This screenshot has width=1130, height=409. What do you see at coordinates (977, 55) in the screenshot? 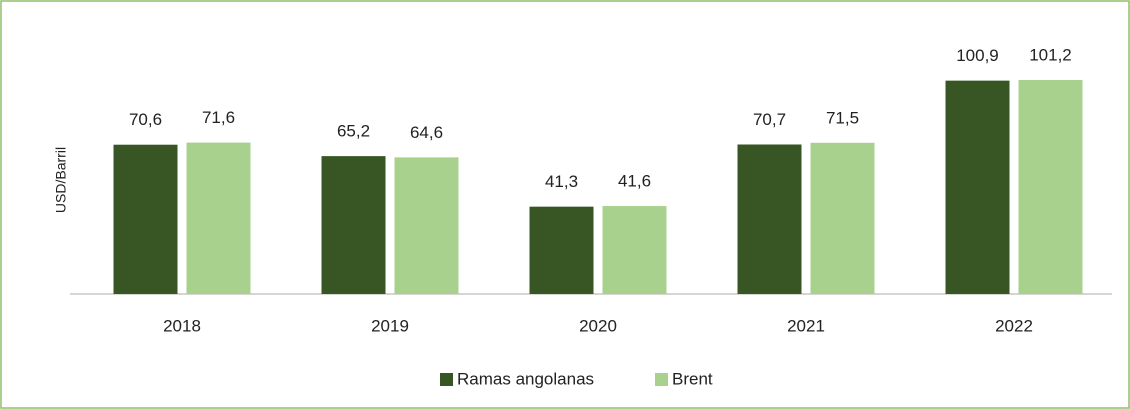
I see `data-label: 100,9` at bounding box center [977, 55].